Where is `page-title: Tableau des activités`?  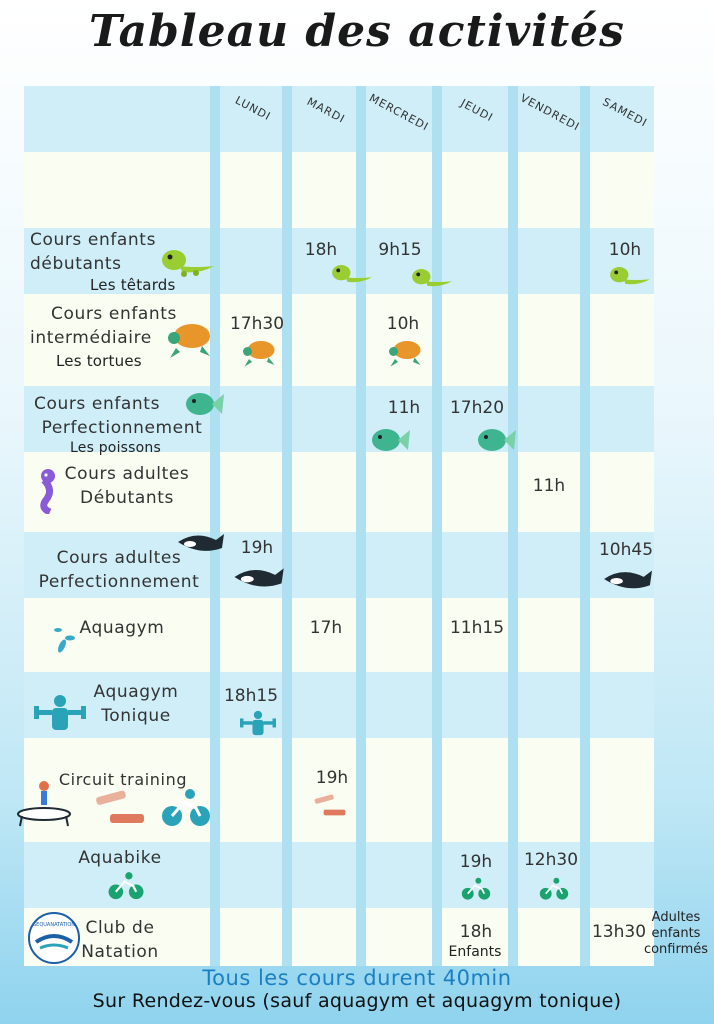
page-title: Tableau des activités is located at coordinates (357, 31).